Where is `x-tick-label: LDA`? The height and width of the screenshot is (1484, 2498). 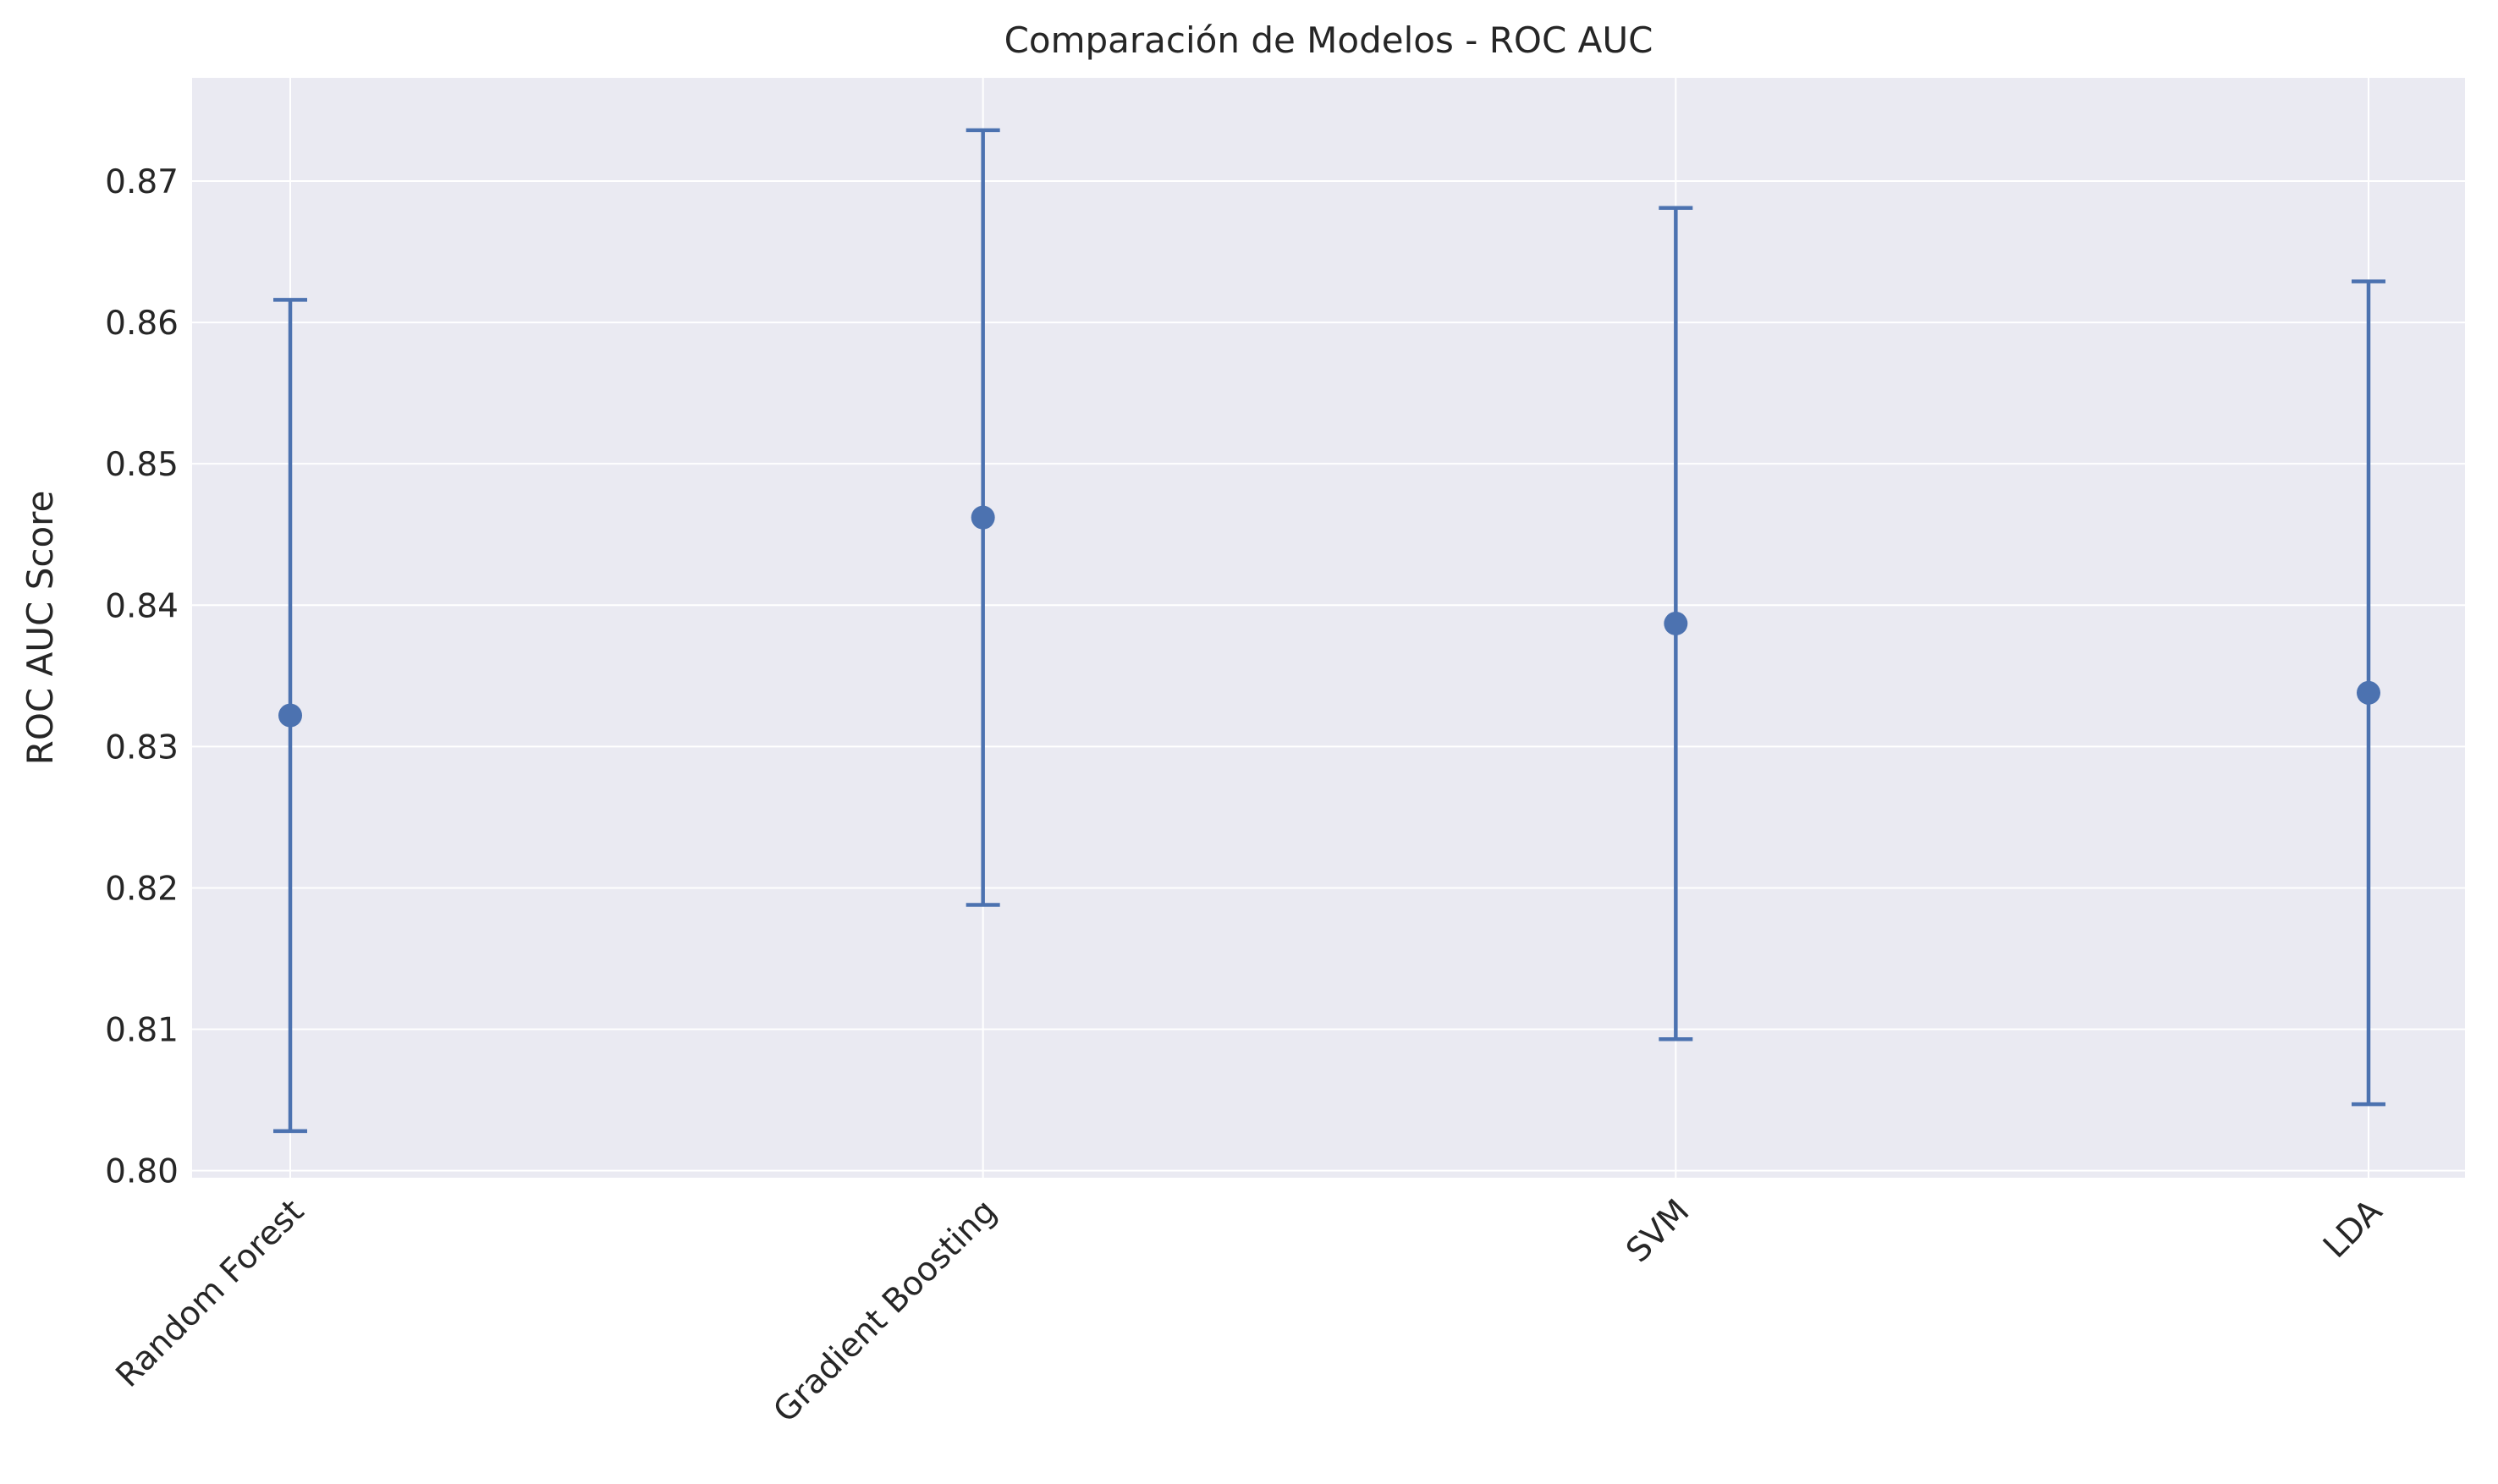 x-tick-label: LDA is located at coordinates (2353, 1229).